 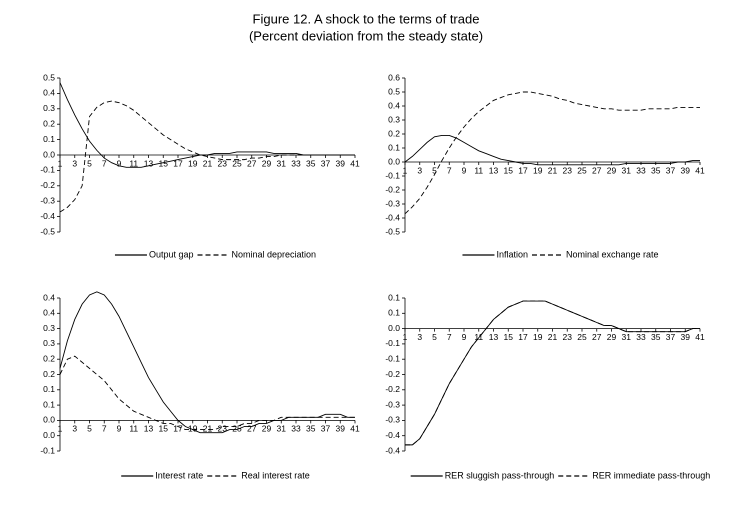 I want to click on legend-label: RER sluggish pass-through, so click(x=500, y=475).